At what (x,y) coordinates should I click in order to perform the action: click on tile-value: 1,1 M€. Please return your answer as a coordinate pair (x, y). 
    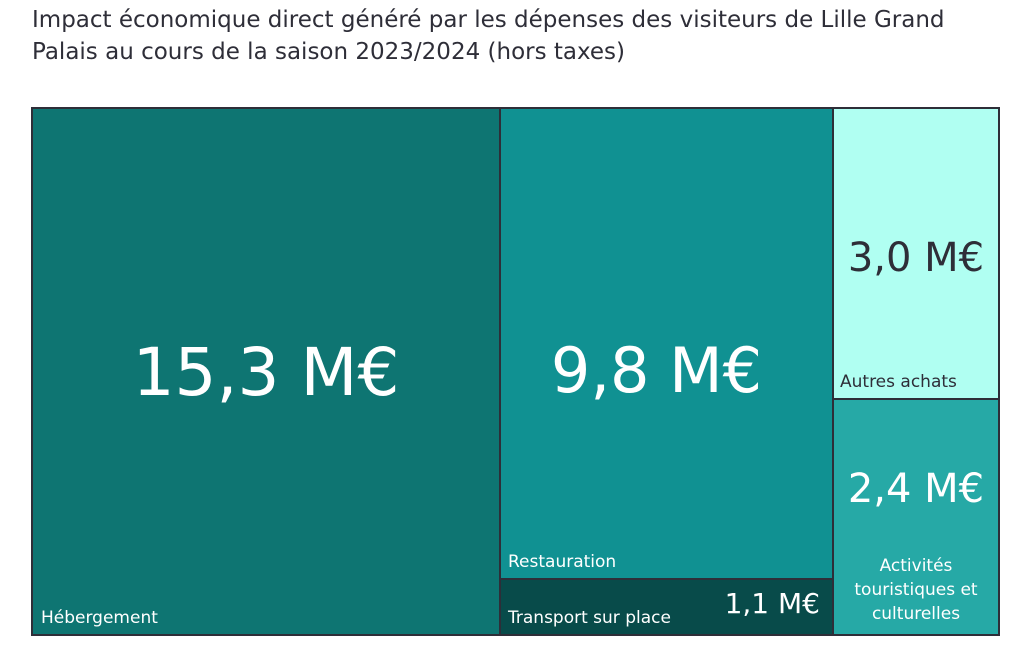
    Looking at the image, I should click on (772, 603).